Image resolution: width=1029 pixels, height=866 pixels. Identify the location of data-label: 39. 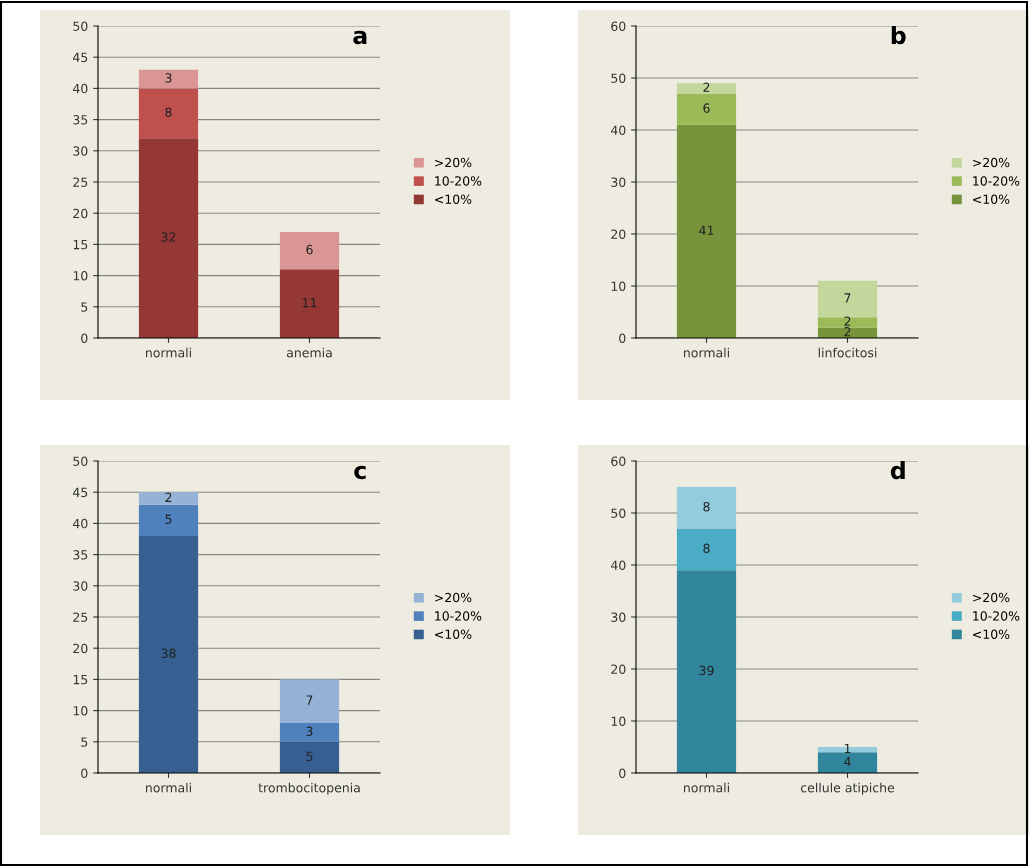
(706, 670).